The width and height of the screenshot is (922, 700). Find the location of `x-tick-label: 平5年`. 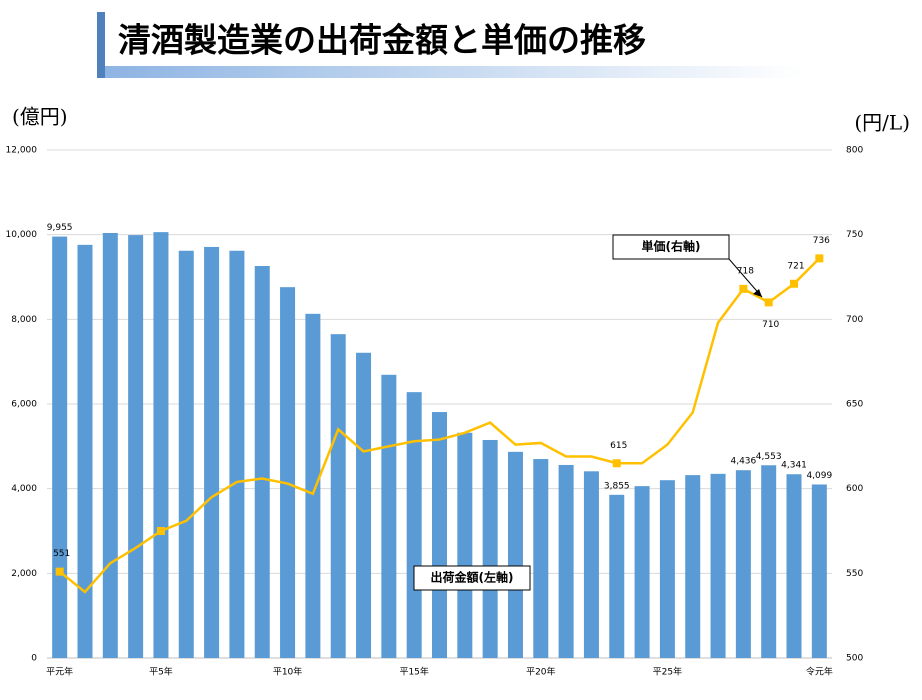

x-tick-label: 平5年 is located at coordinates (161, 672).